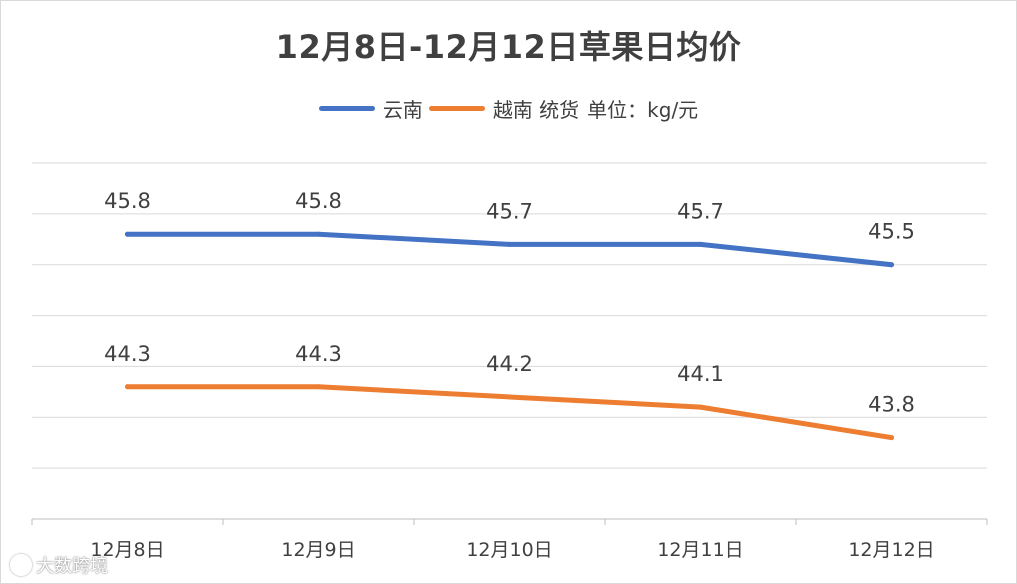 Image resolution: width=1017 pixels, height=584 pixels. I want to click on unit-note: 单位：kg/元, so click(643, 110).